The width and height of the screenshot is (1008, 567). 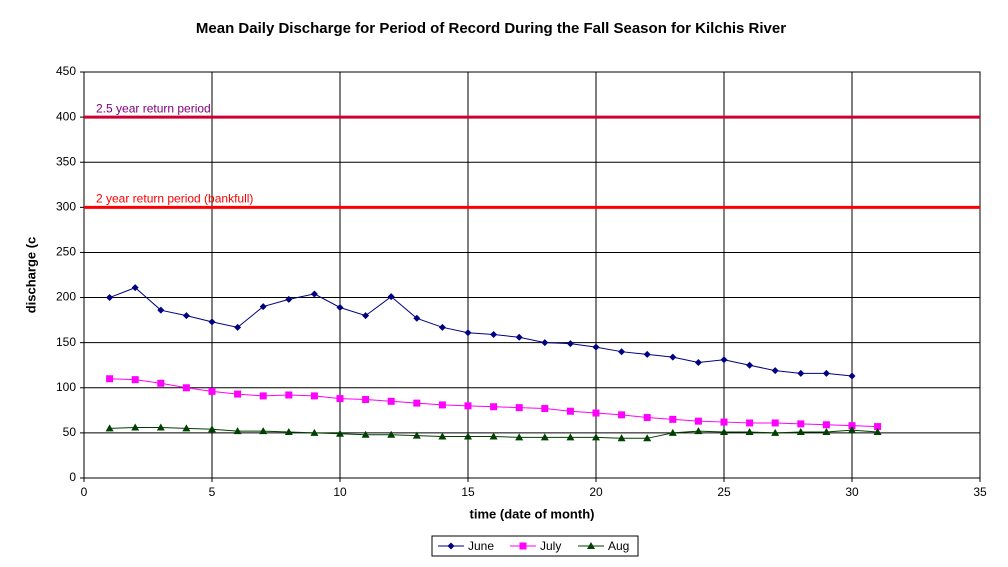 What do you see at coordinates (535, 546) in the screenshot?
I see `legend: June July Aug` at bounding box center [535, 546].